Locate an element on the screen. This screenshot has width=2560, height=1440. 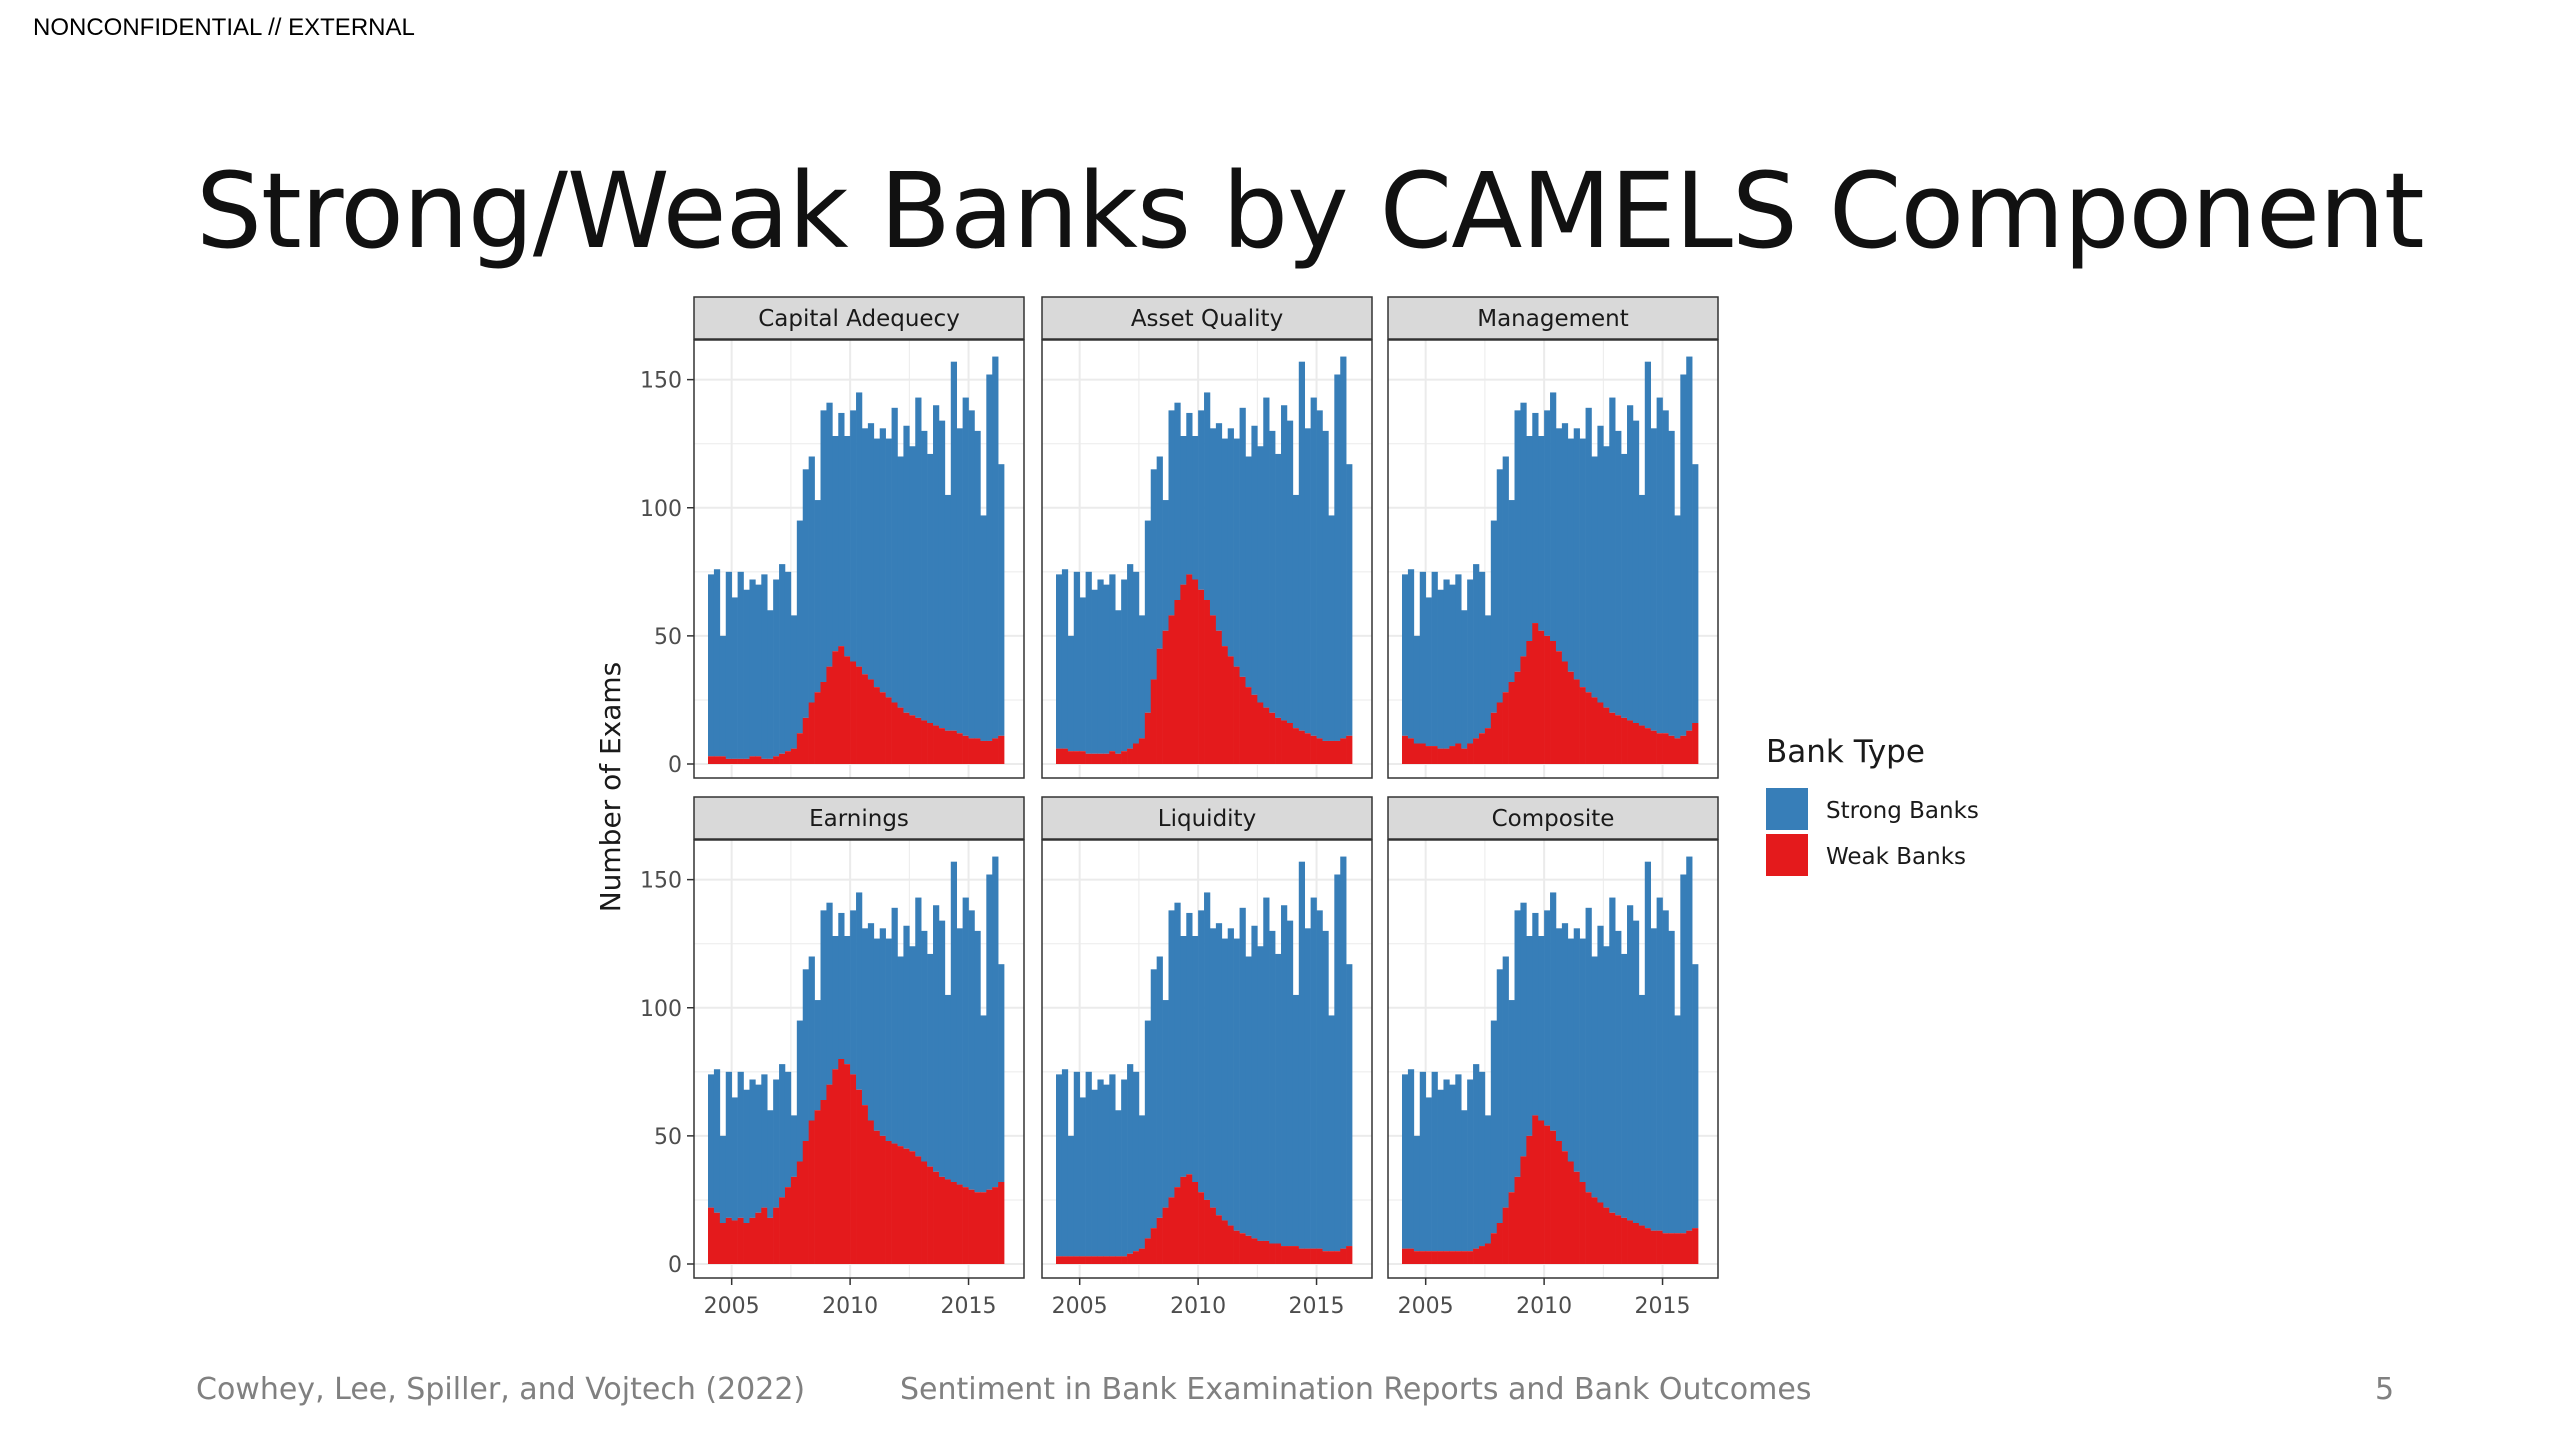
y-tick-label: 150 is located at coordinates (661, 881).